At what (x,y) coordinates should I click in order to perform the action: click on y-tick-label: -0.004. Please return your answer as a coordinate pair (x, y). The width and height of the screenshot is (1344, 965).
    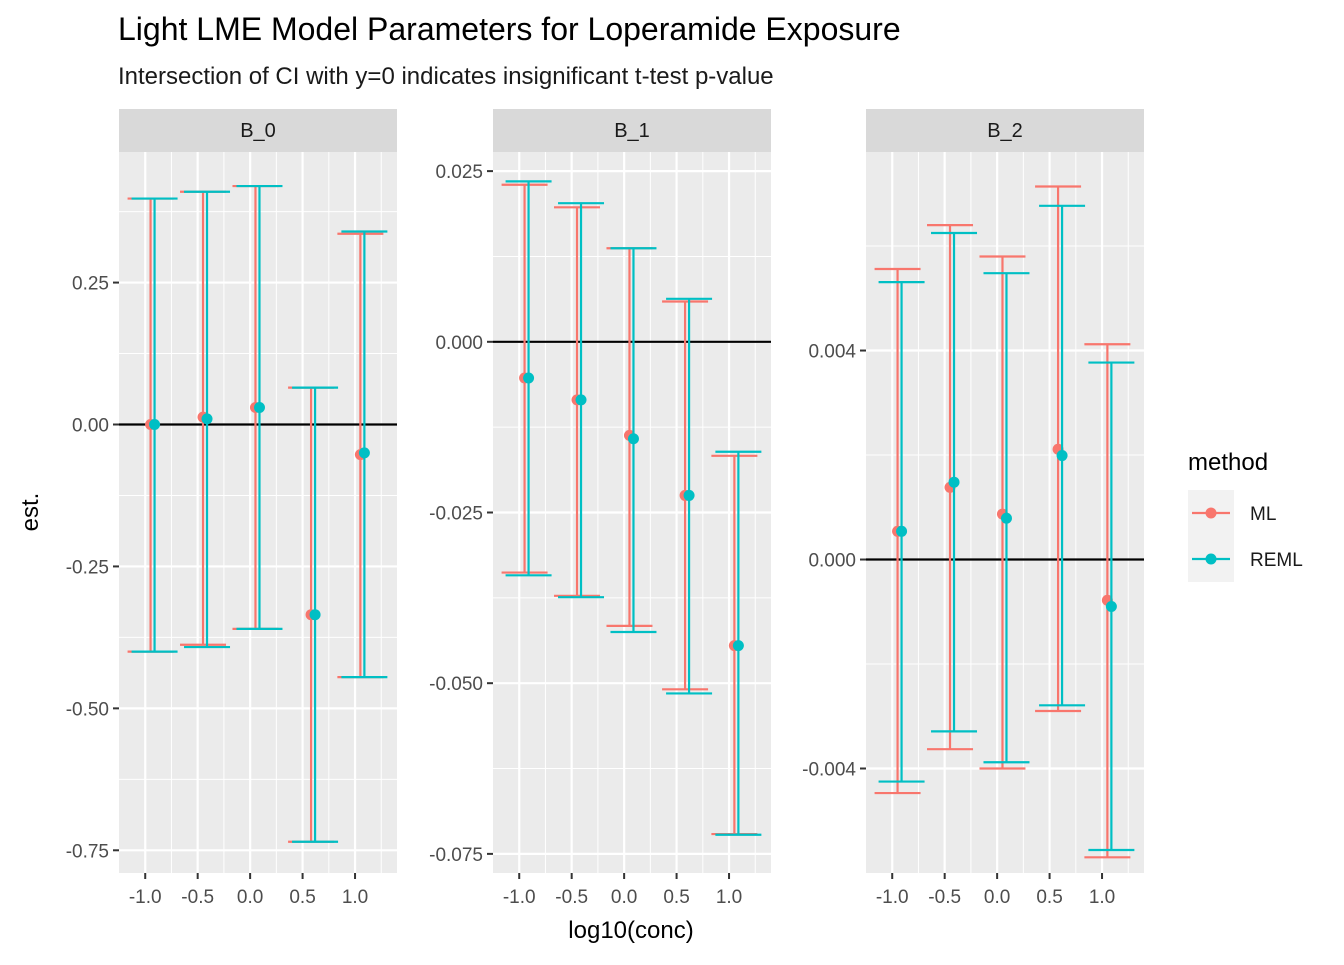
    Looking at the image, I should click on (829, 770).